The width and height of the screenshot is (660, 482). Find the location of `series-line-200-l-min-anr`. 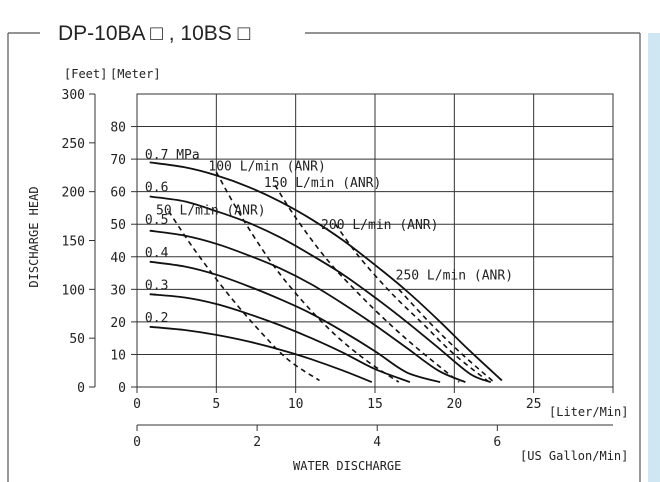

series-line-200-l-min-anr is located at coordinates (412, 303).